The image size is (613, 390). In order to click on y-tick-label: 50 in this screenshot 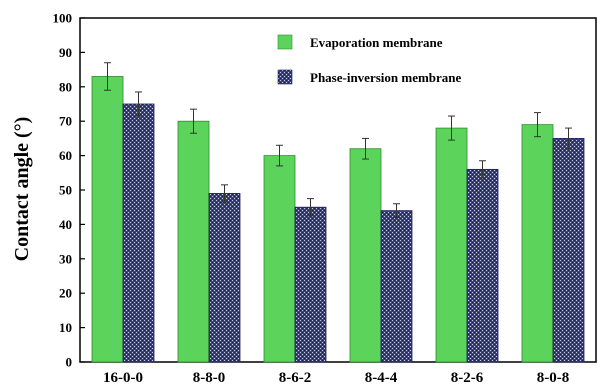, I will do `click(65, 190)`.